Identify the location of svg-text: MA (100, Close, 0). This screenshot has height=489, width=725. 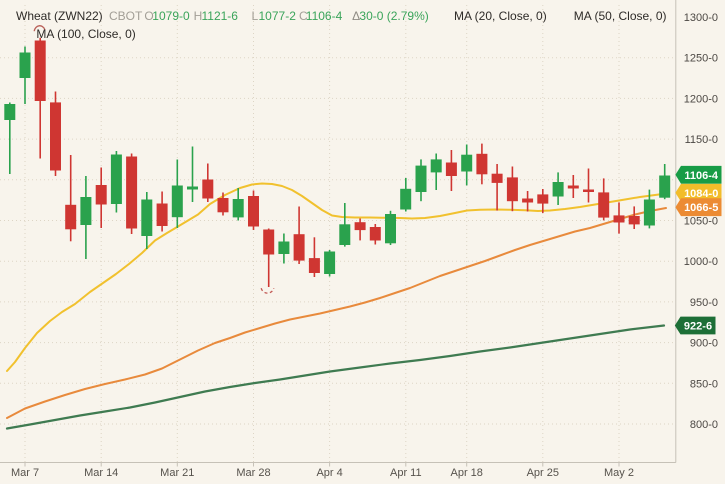
(85, 34).